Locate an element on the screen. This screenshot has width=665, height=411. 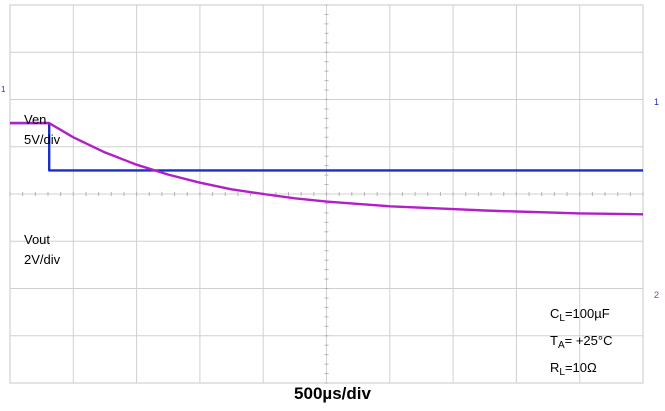
x-axis-label: 500µs/div is located at coordinates (332, 393).